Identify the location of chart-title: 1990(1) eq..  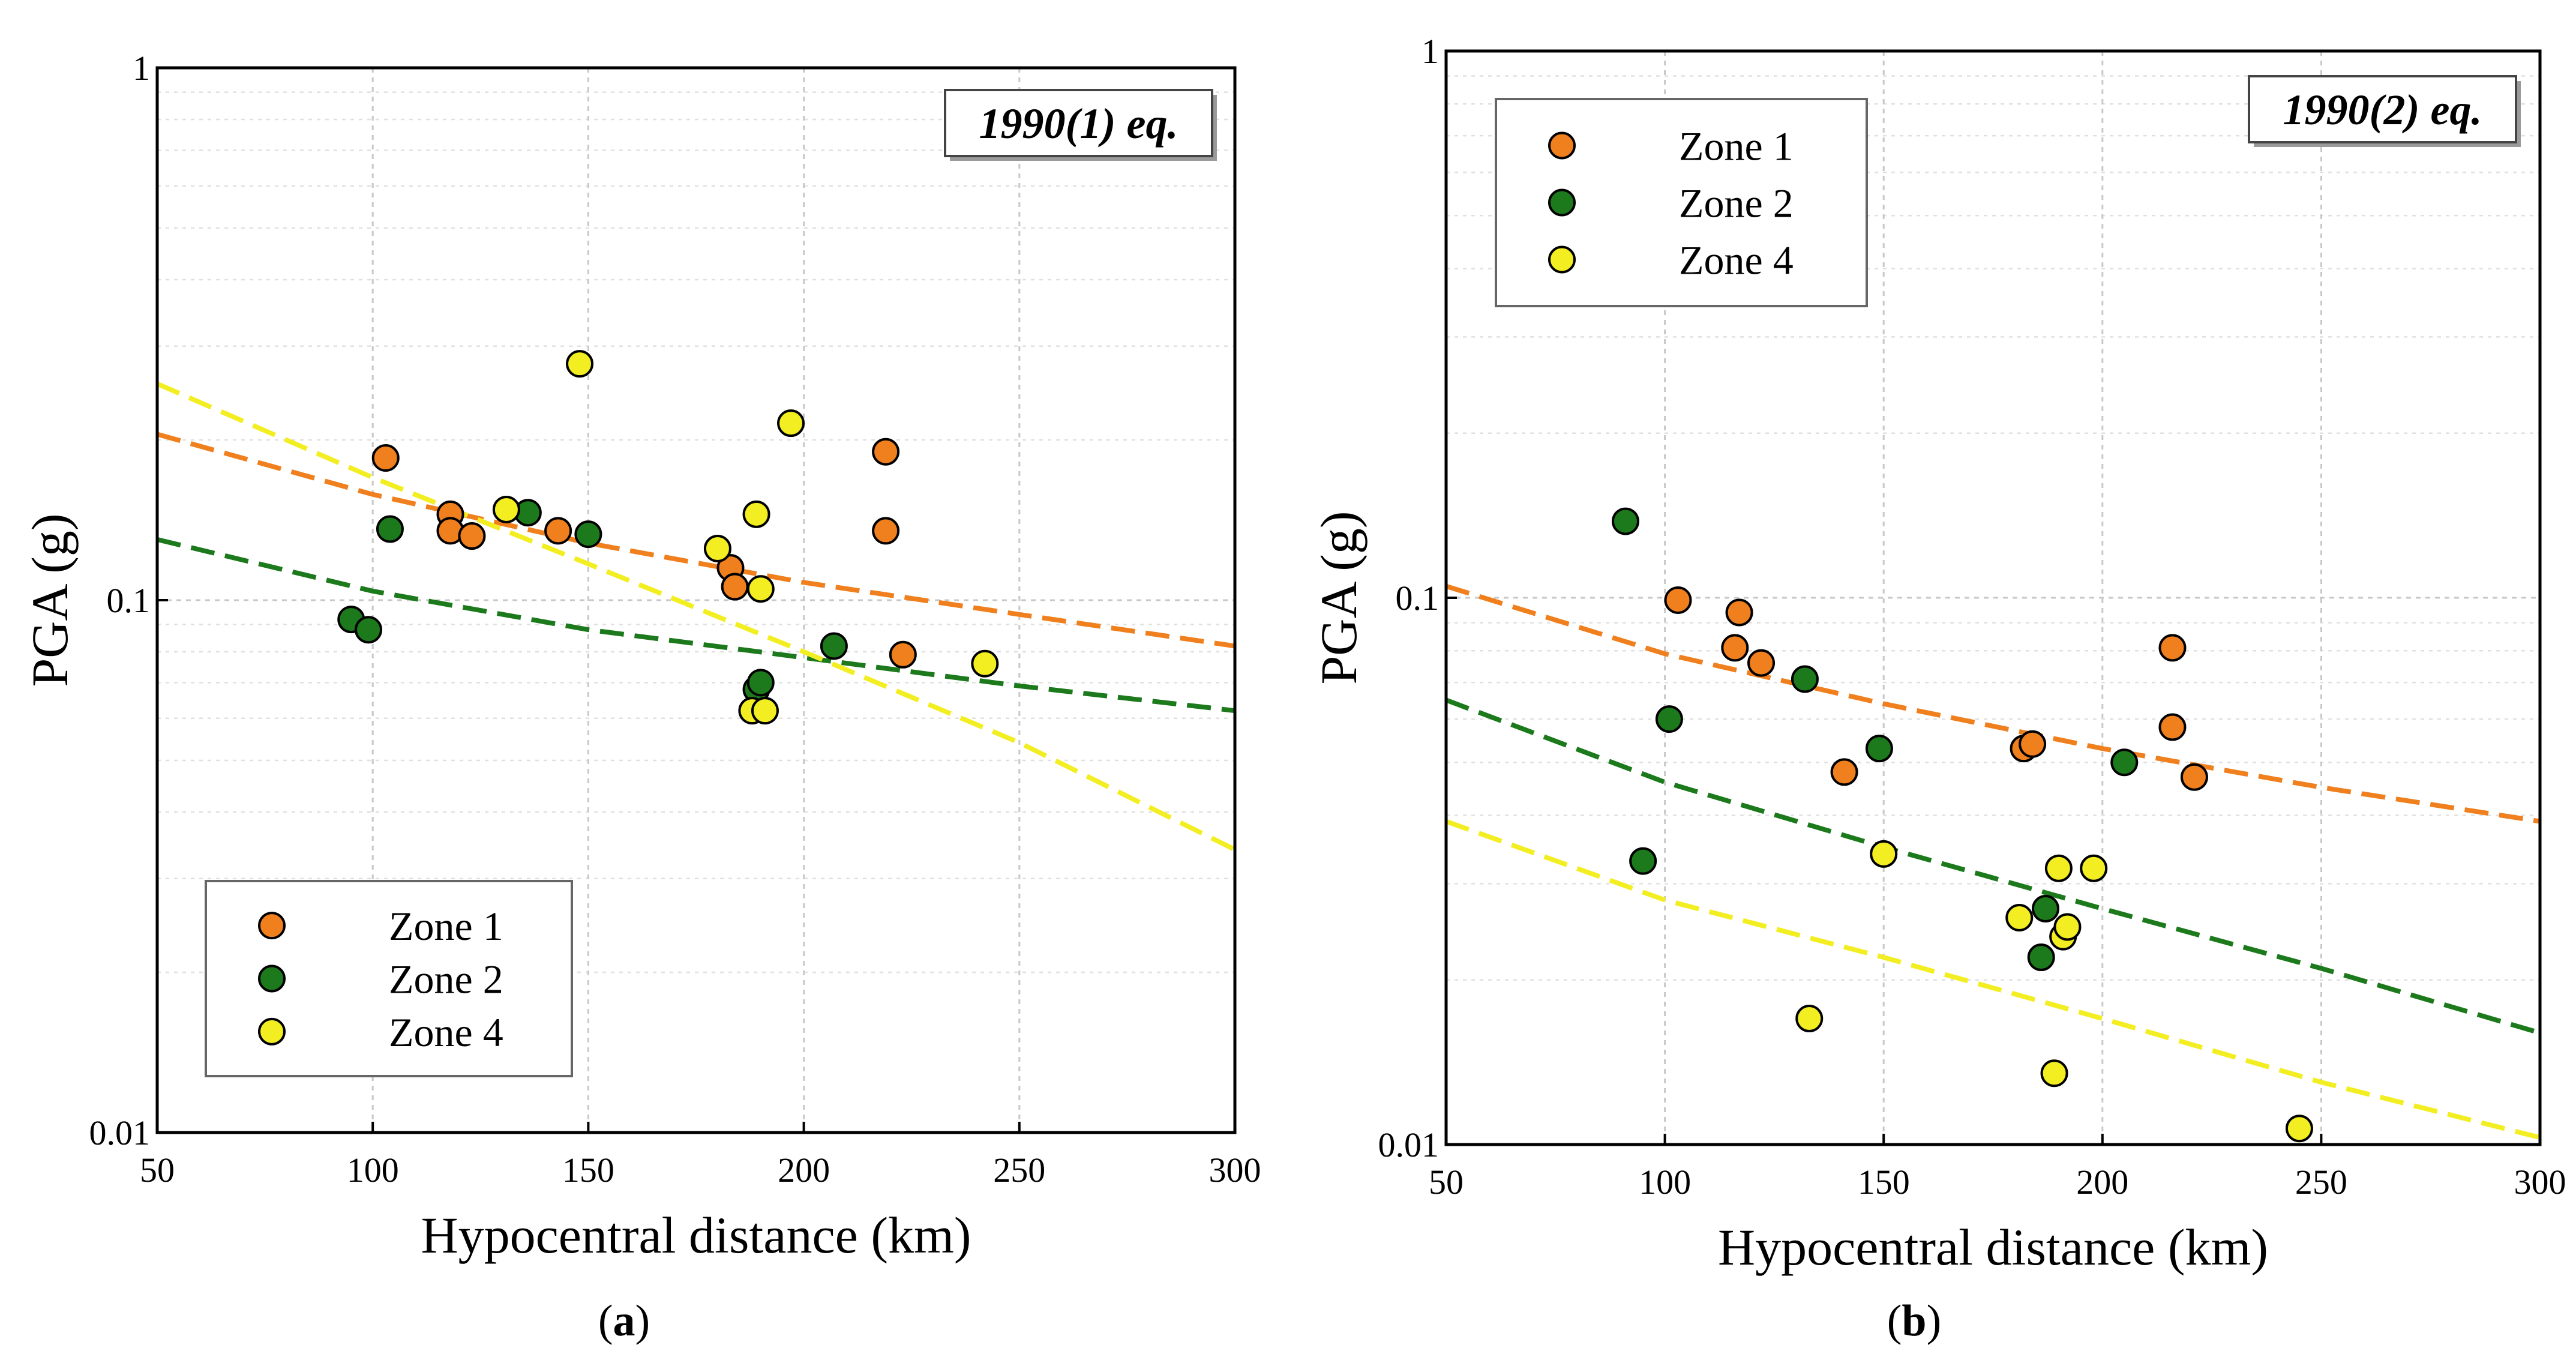
(1078, 124).